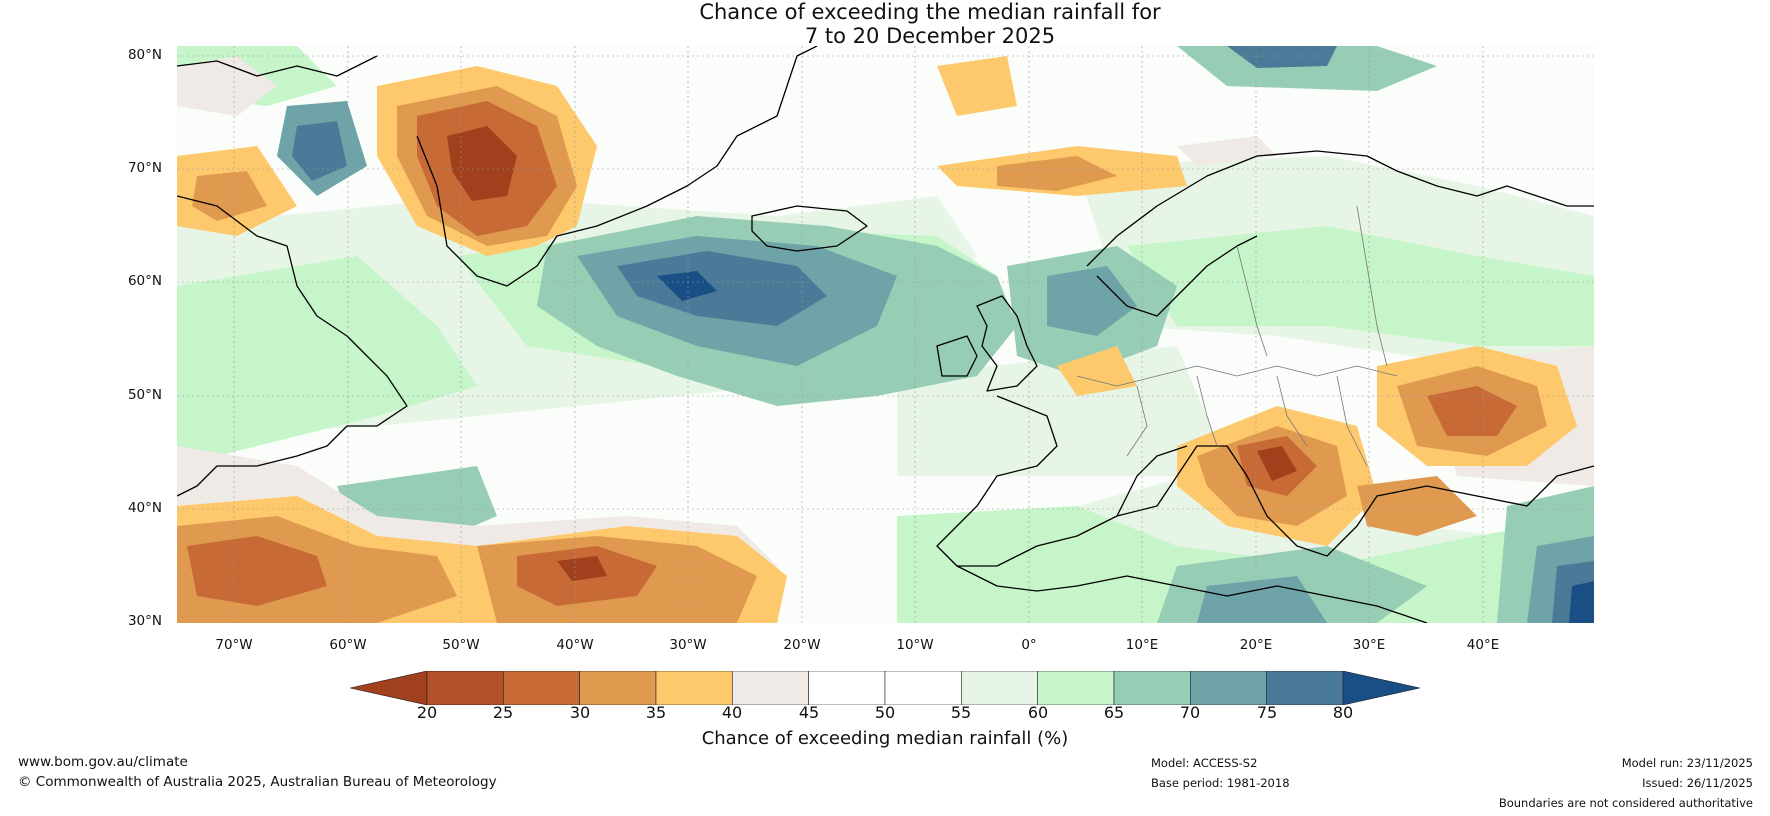 The image size is (1770, 816). I want to click on lat-label-80n: 80°N, so click(144, 55).